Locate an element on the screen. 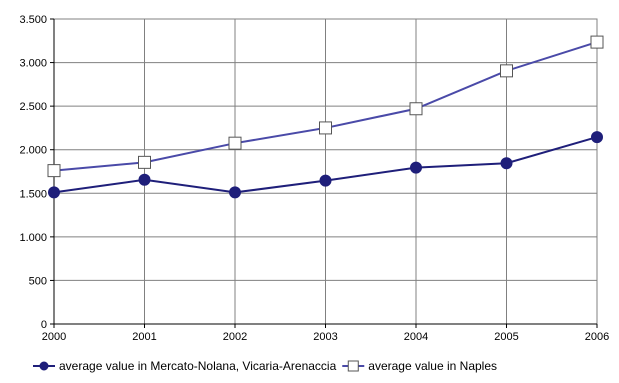 The width and height of the screenshot is (619, 383). x-tick-label: 2005 is located at coordinates (506, 337).